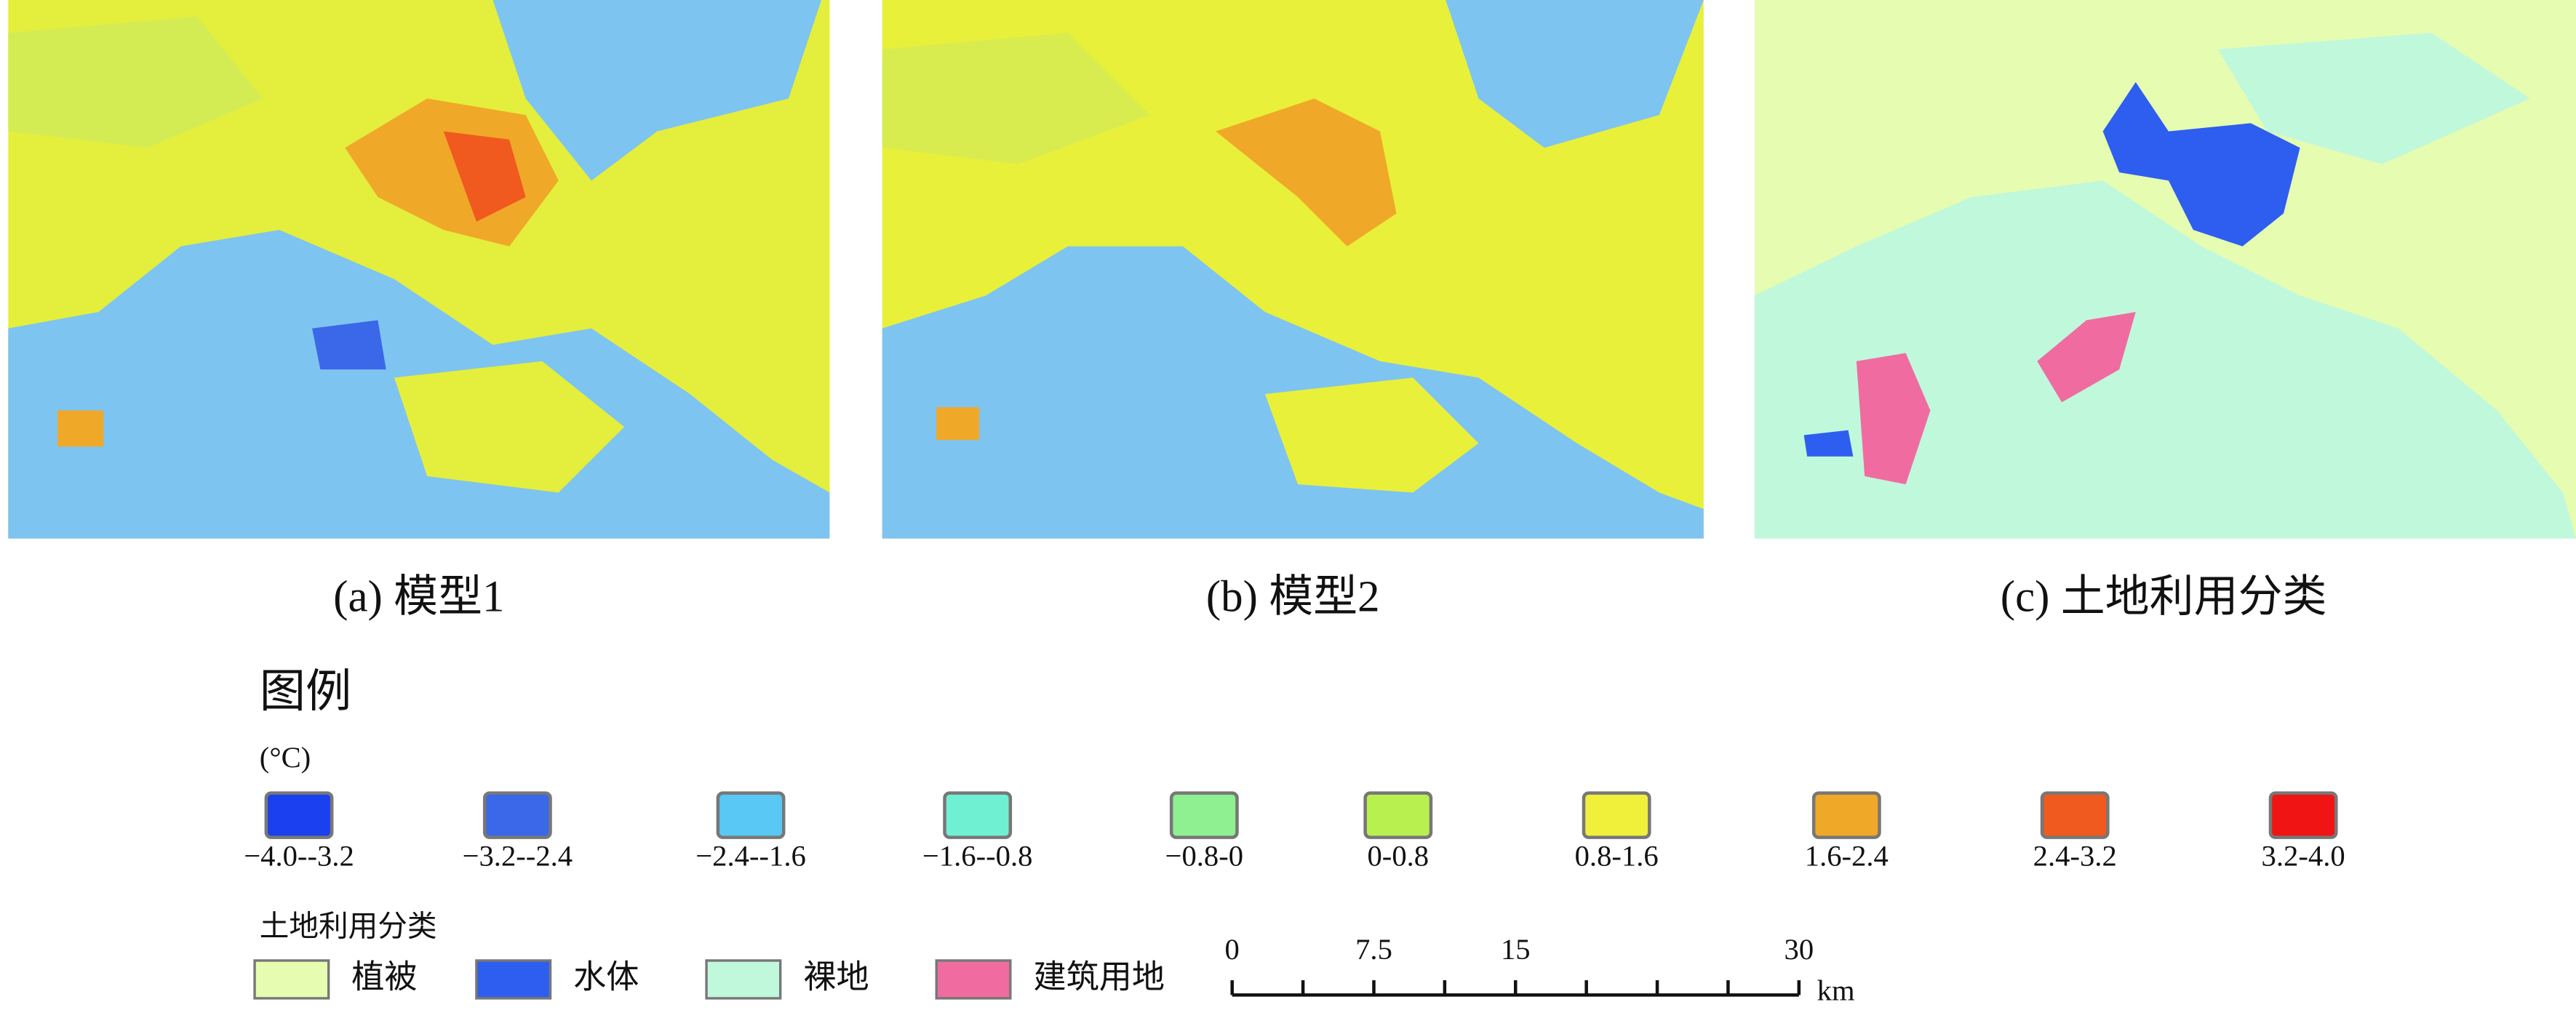 Image resolution: width=2576 pixels, height=1018 pixels. Describe the element at coordinates (1516, 949) in the screenshot. I see `scale-label: 15` at that location.